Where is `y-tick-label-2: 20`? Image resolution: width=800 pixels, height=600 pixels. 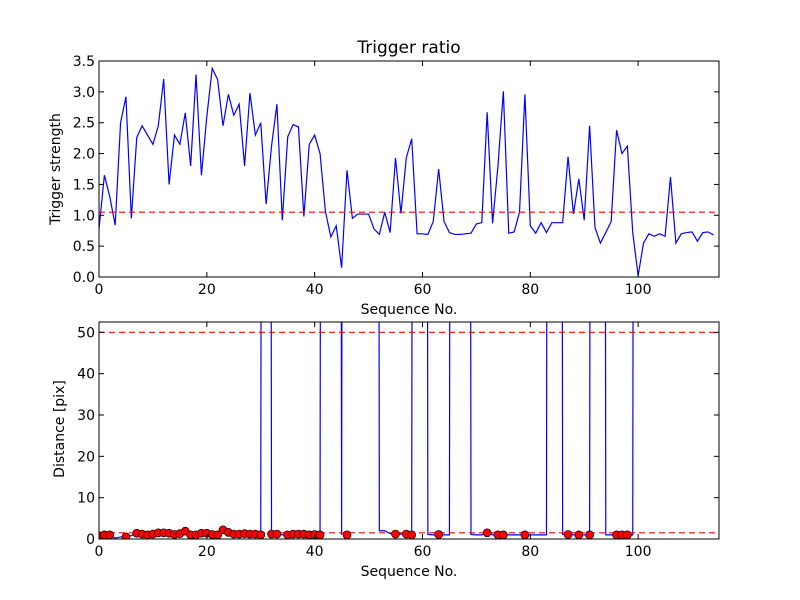 y-tick-label-2: 20 is located at coordinates (86, 457).